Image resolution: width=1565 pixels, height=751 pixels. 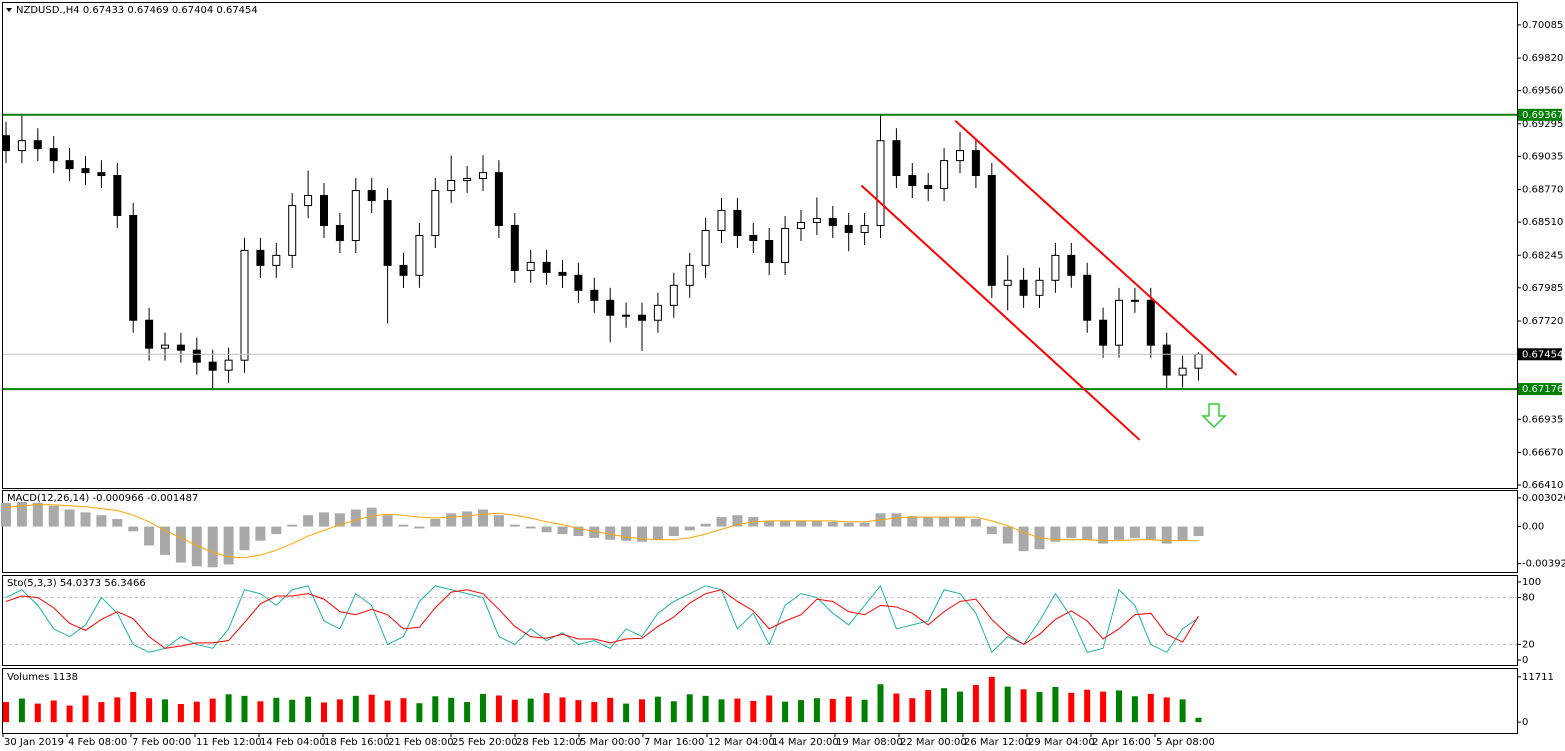 I want to click on x-tick-label: 25 Feb 20:00, so click(x=485, y=742).